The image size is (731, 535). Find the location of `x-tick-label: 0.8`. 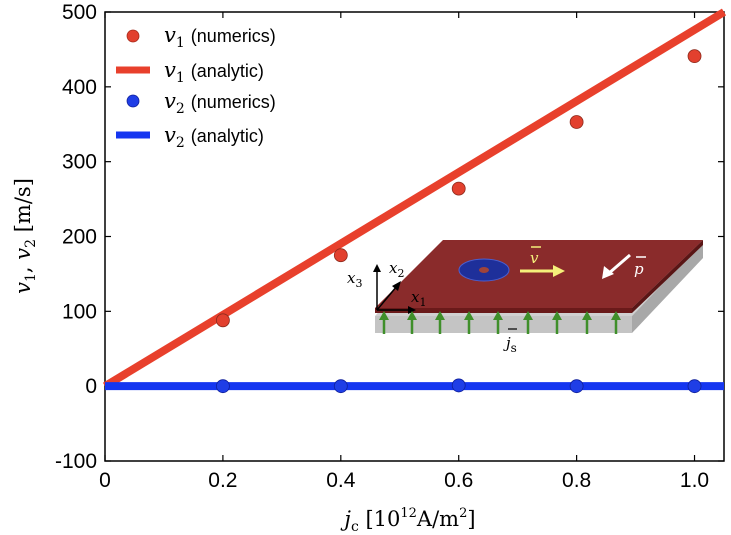

x-tick-label: 0.8 is located at coordinates (576, 480).